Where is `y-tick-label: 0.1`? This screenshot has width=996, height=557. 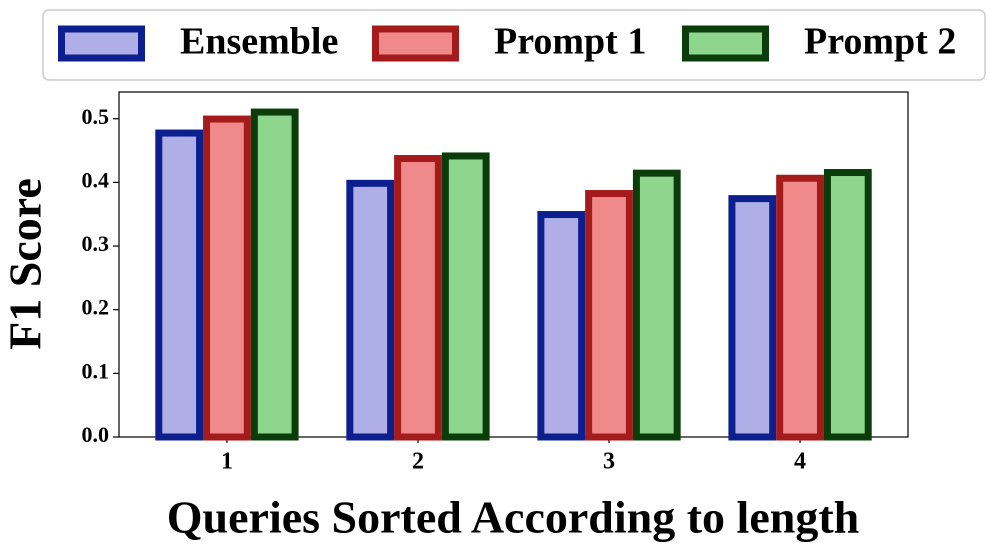 y-tick-label: 0.1 is located at coordinates (96, 370).